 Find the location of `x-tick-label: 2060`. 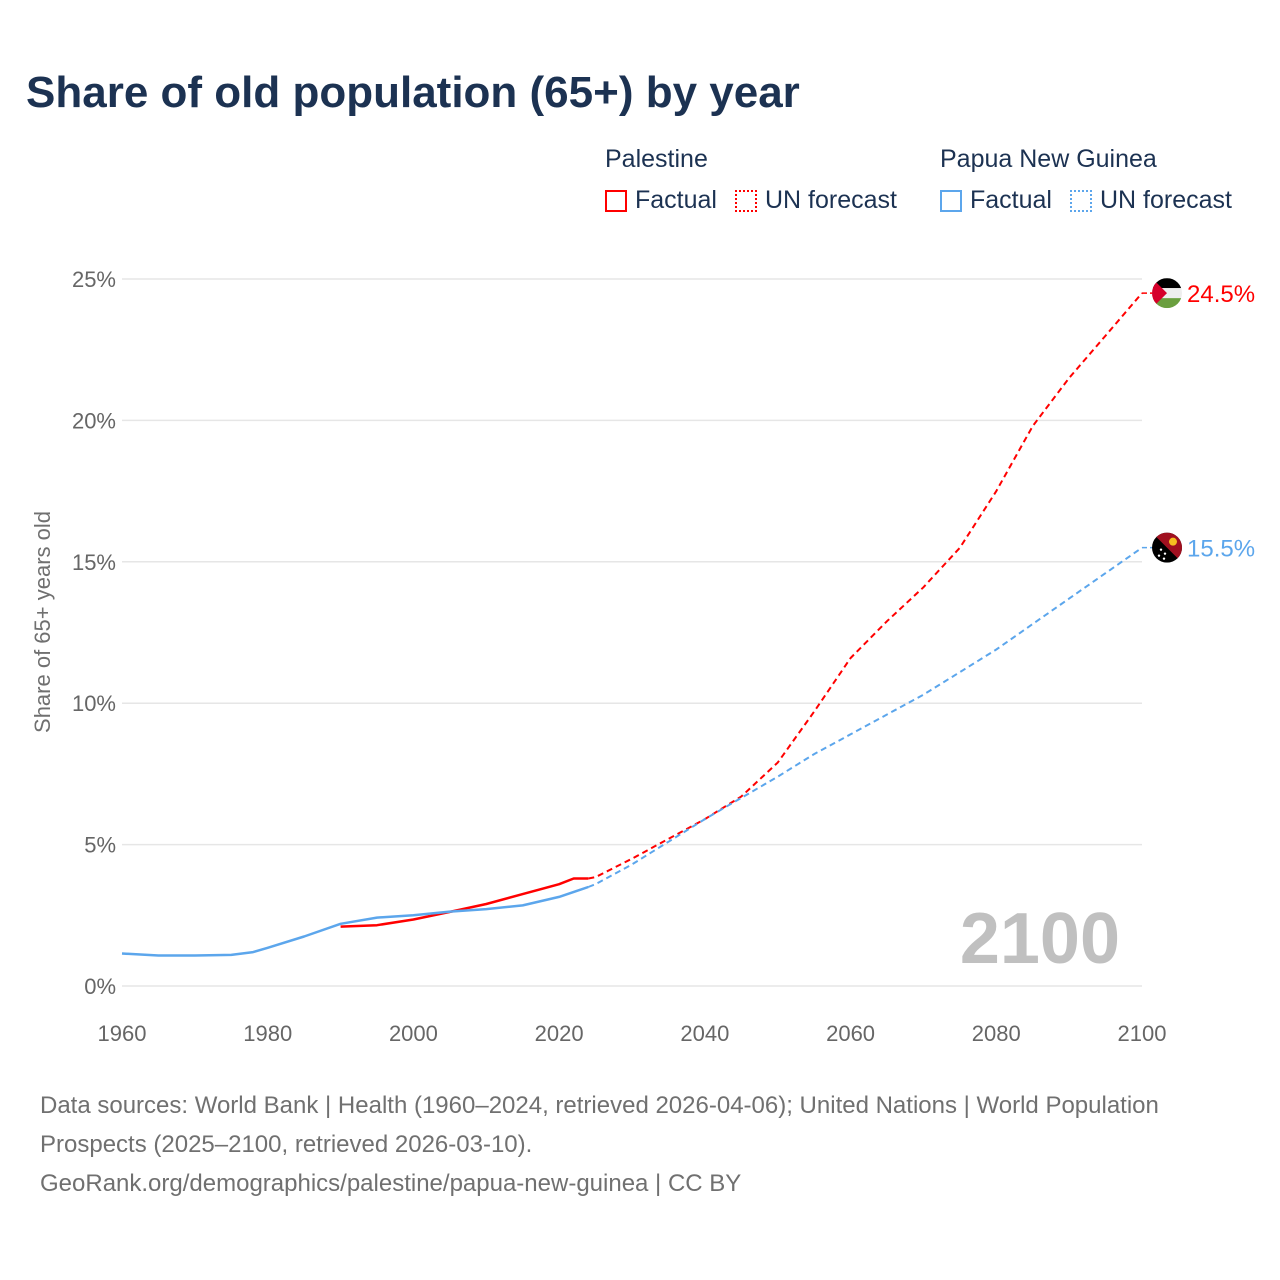

x-tick-label: 2060 is located at coordinates (850, 1033).